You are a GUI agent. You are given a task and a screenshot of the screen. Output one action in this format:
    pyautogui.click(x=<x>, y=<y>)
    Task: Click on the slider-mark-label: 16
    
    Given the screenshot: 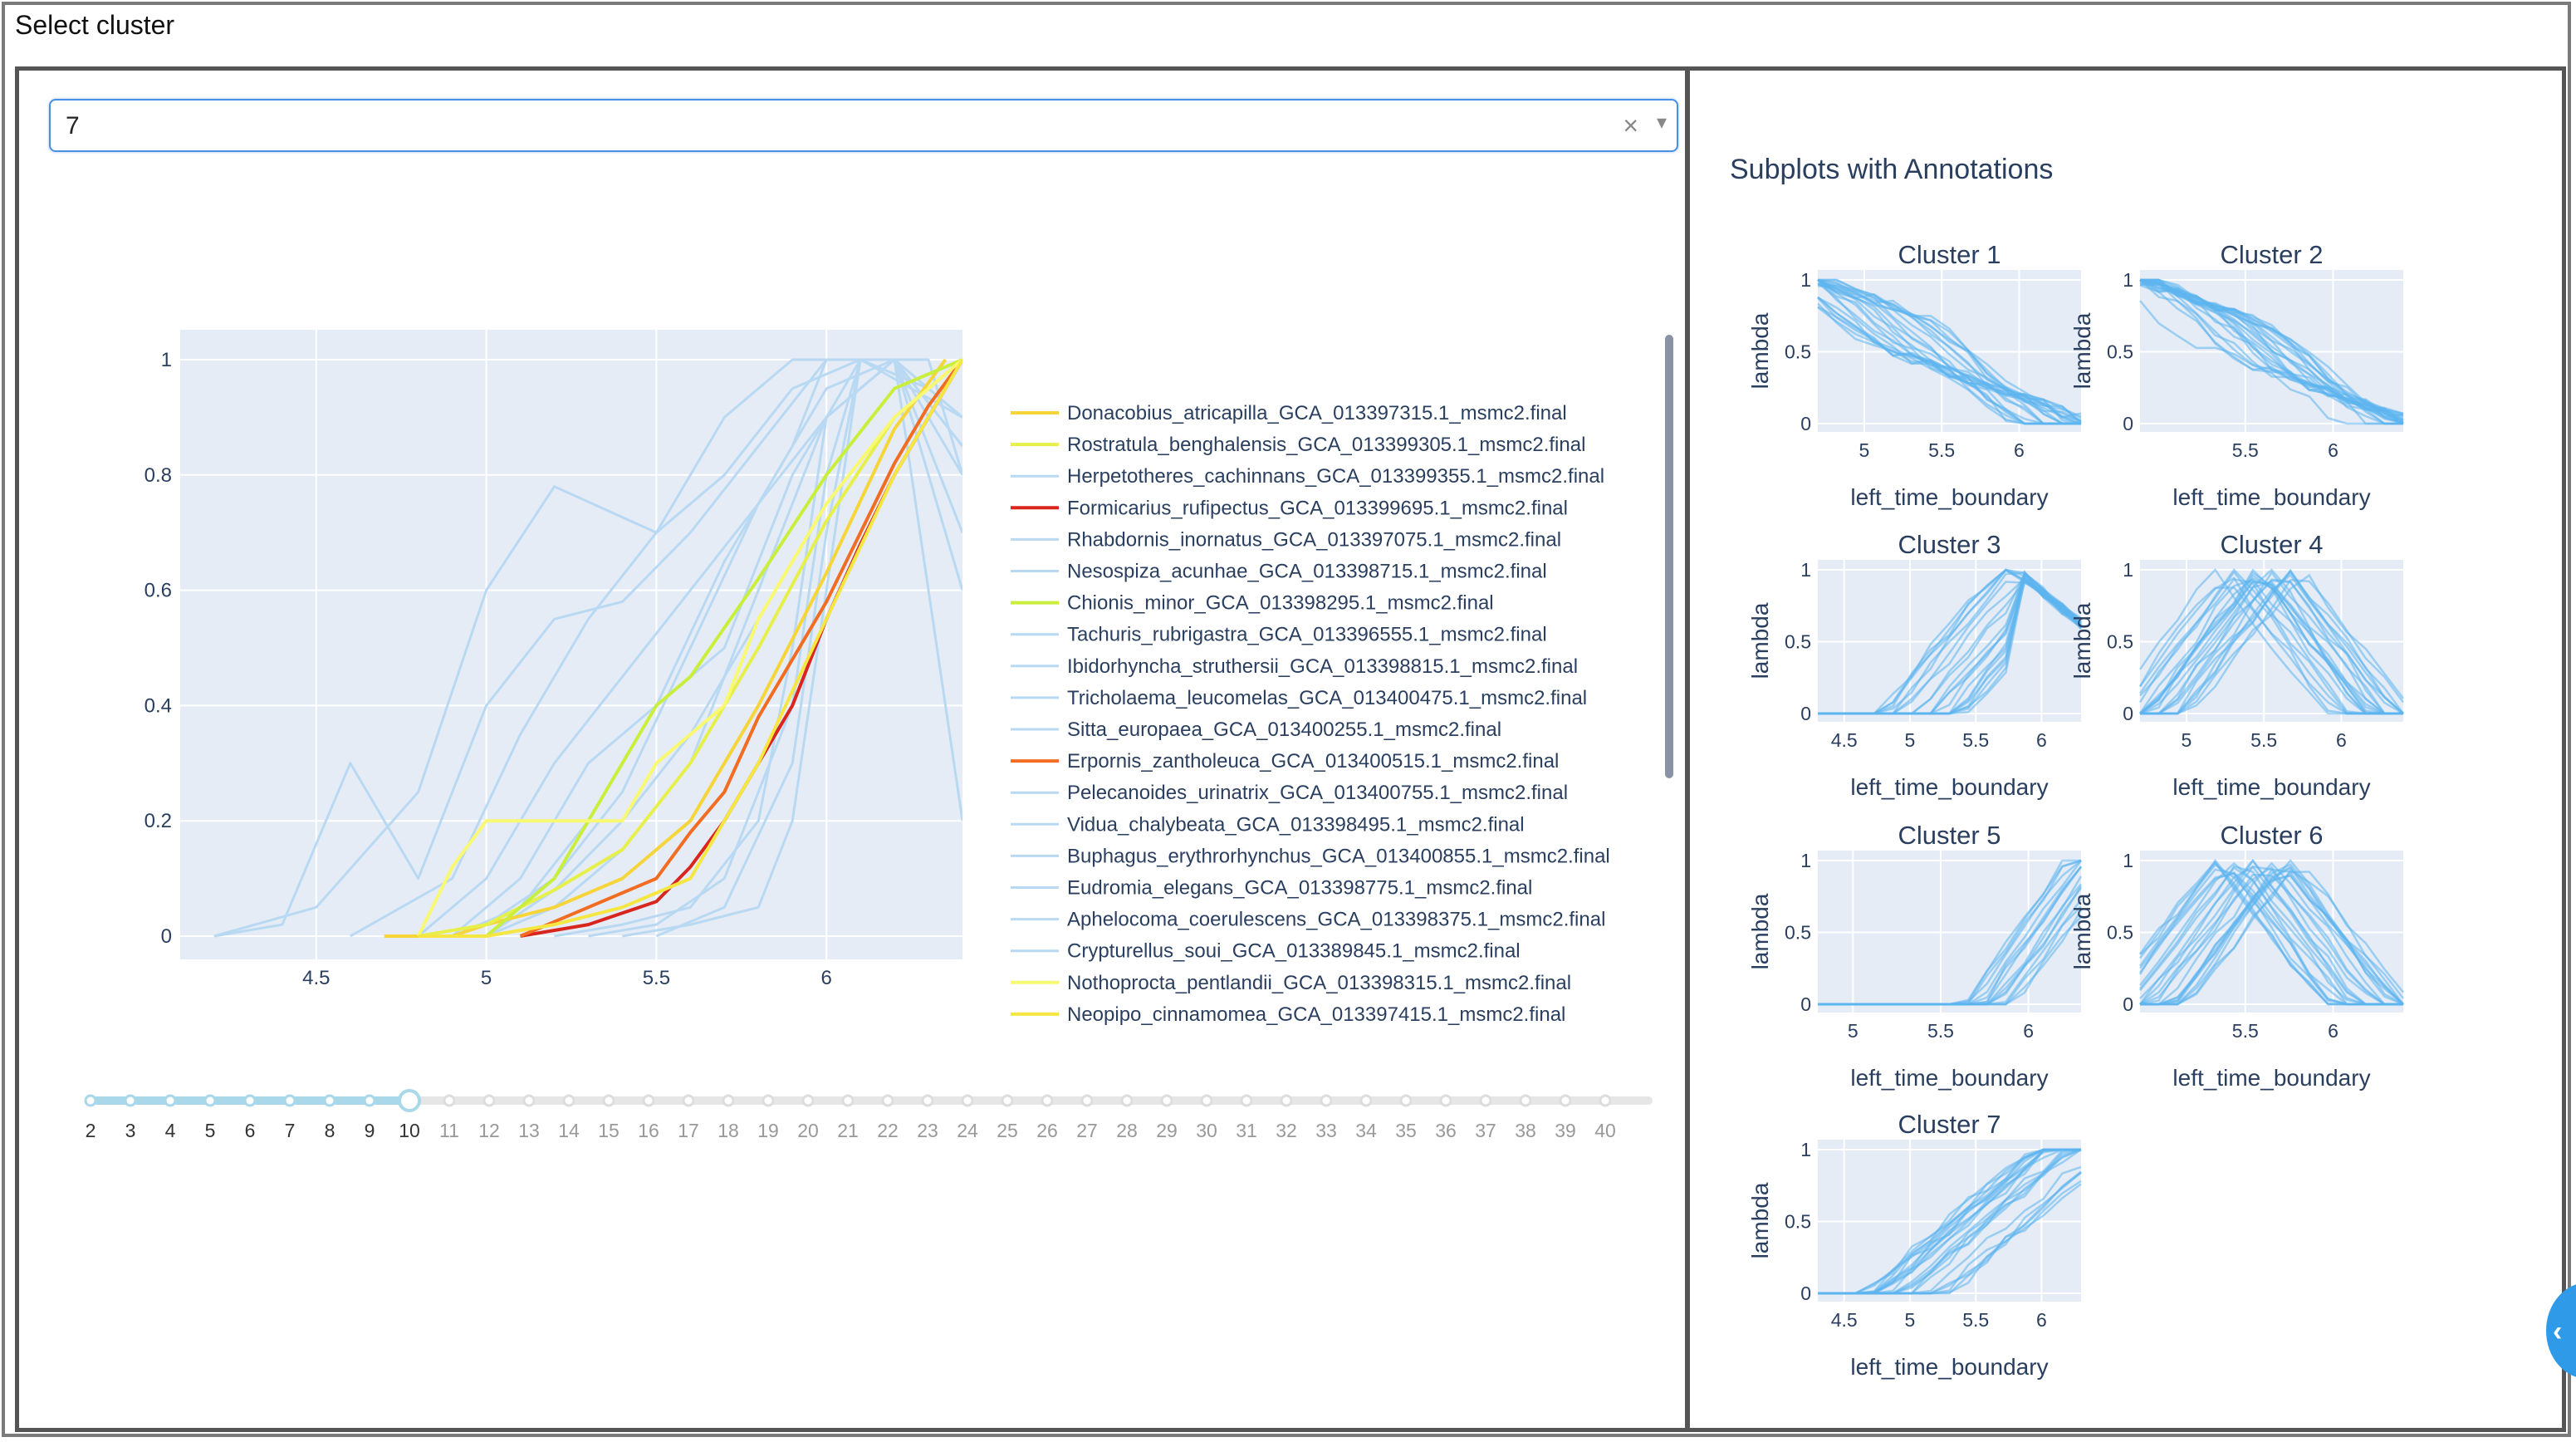 What is the action you would take?
    pyautogui.click(x=648, y=1130)
    